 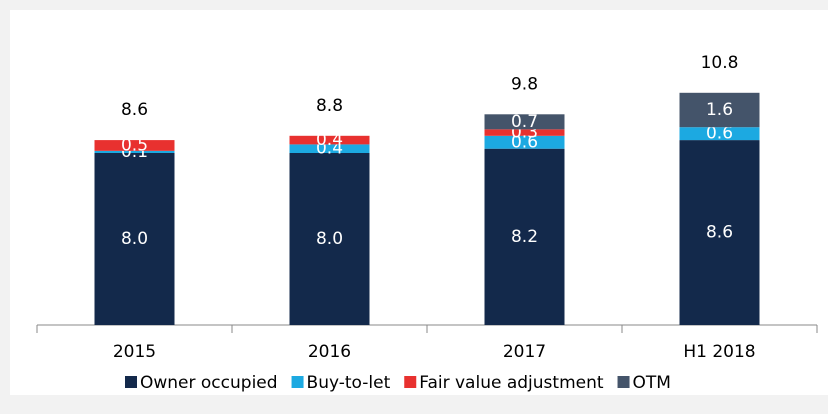 I want to click on total-label: 9.8, so click(x=524, y=84).